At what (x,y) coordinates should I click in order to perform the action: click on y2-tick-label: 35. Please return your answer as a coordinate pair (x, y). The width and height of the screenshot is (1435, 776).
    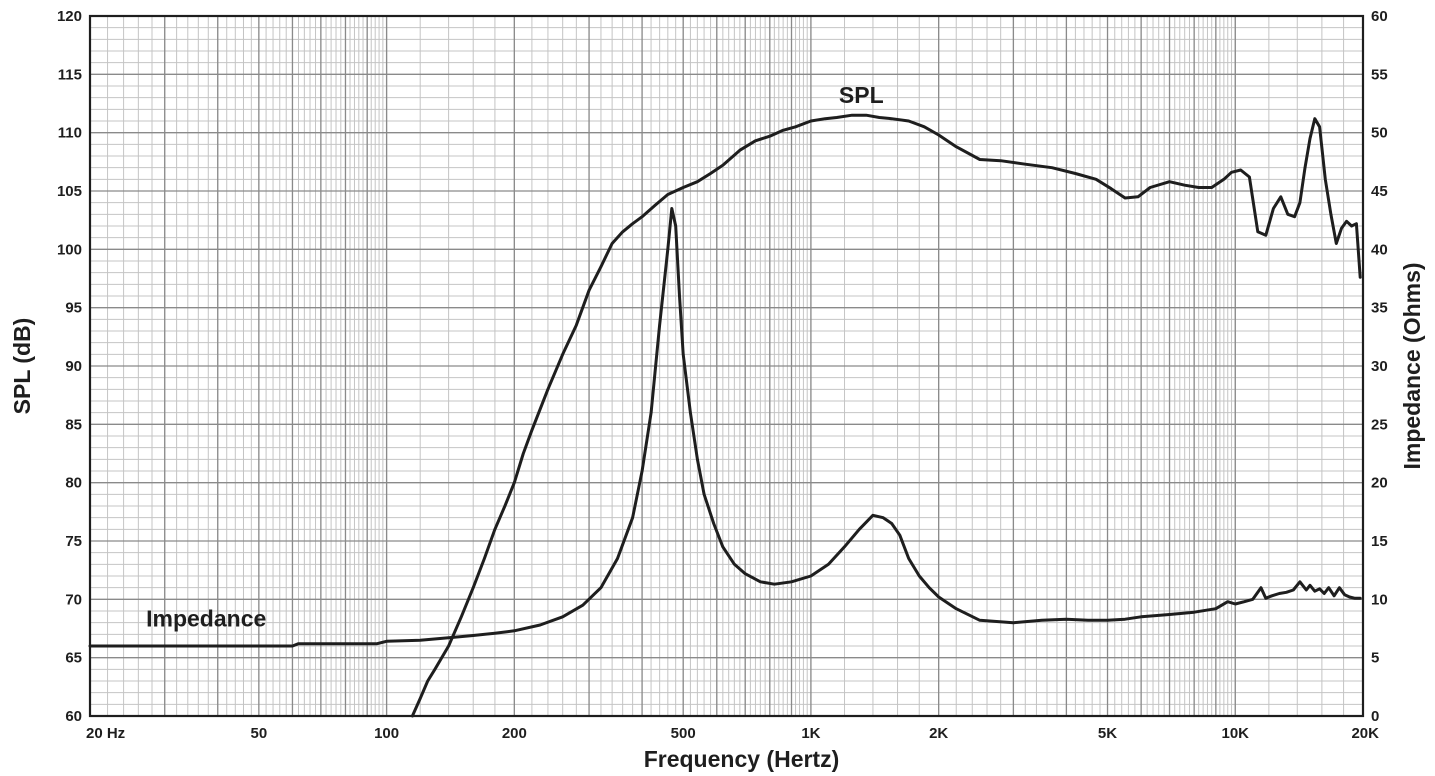
    Looking at the image, I should click on (1379, 308).